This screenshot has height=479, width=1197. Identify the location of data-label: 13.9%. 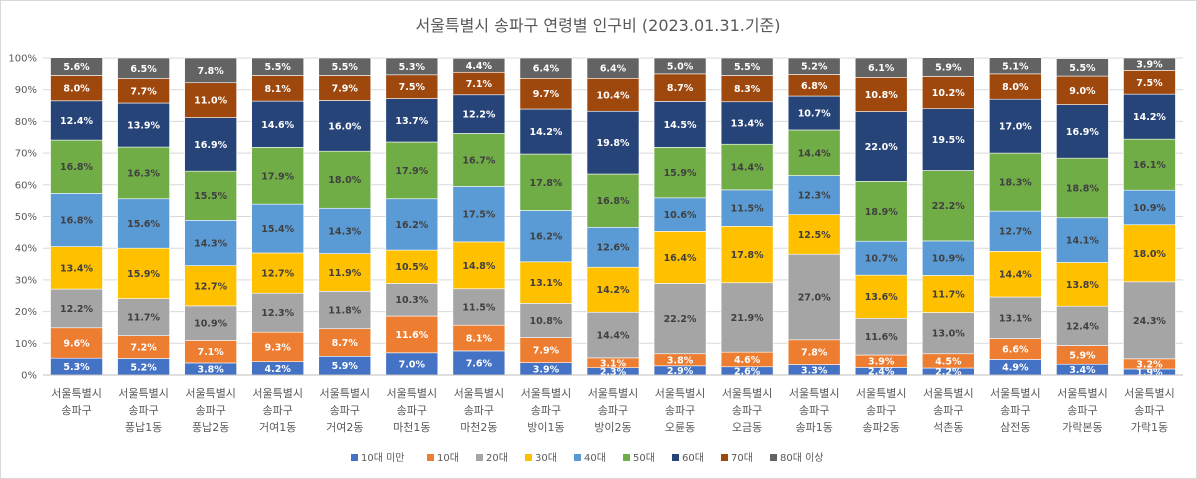
(143, 126).